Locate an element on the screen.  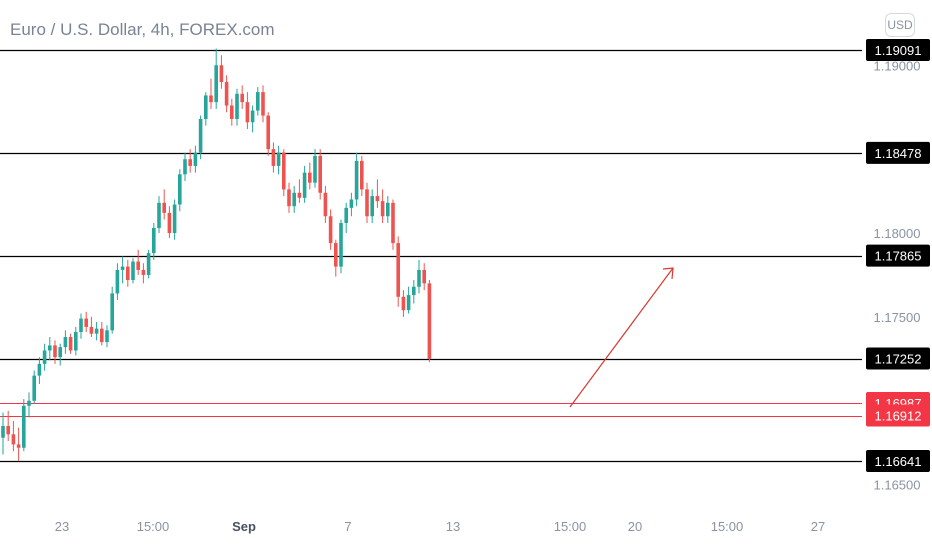
price-tick-label: 1.18000 is located at coordinates (897, 233).